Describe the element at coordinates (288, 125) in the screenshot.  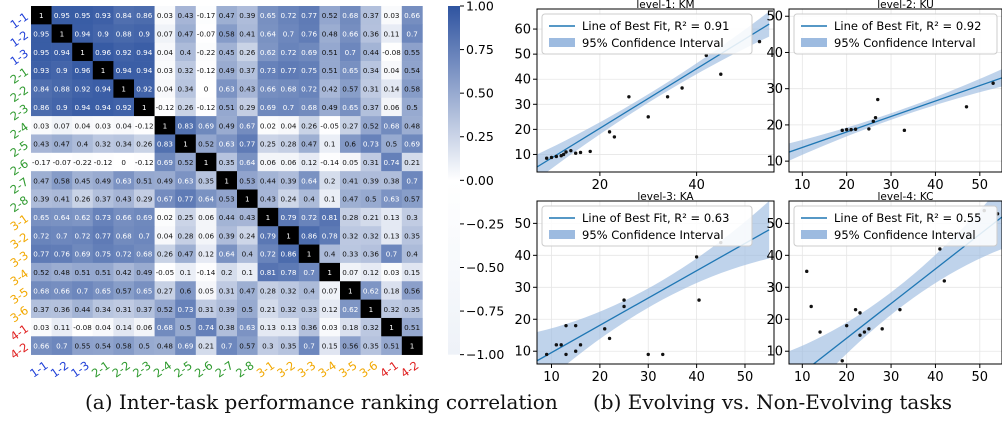
I see `heatmap-value: 0.04` at that location.